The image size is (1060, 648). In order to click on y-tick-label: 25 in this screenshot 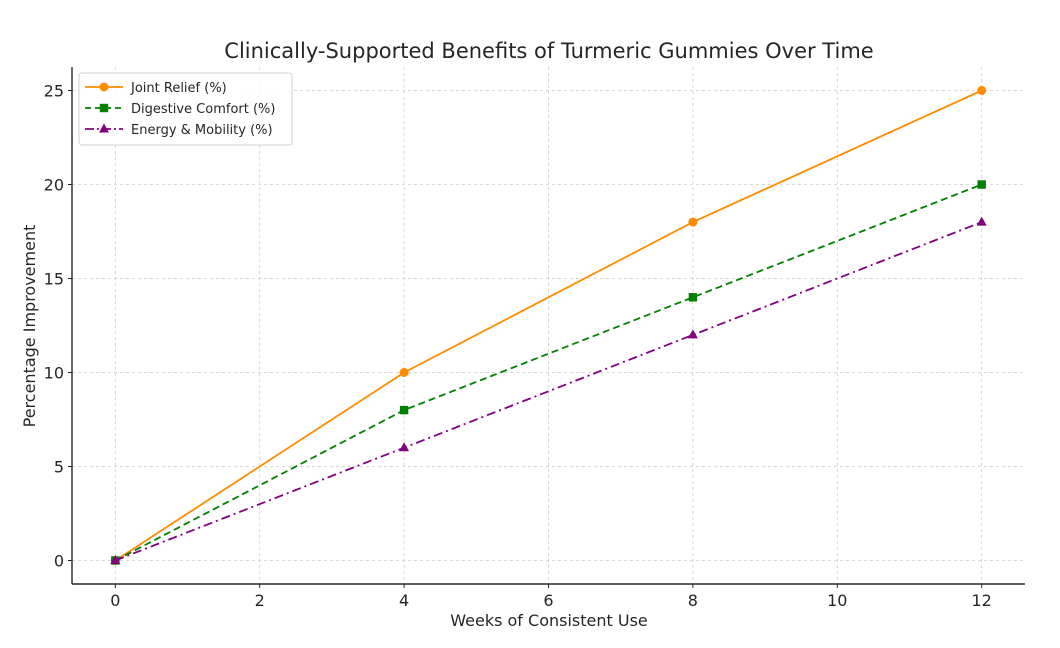, I will do `click(54, 91)`.